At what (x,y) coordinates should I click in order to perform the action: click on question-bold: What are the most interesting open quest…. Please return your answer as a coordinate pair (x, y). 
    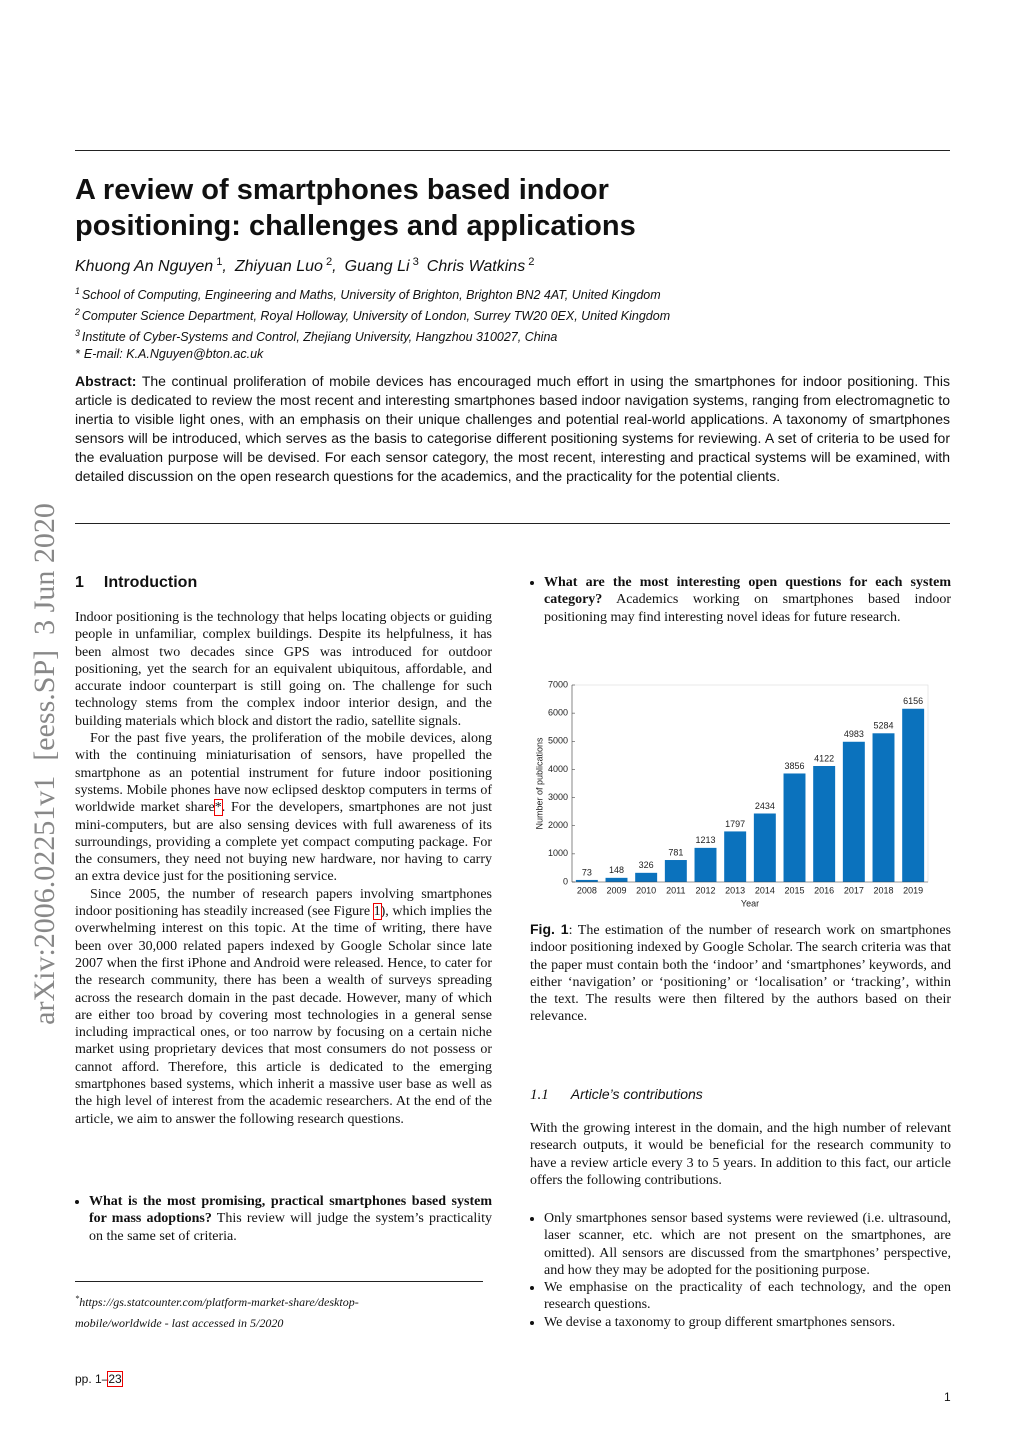
    Looking at the image, I should click on (747, 591).